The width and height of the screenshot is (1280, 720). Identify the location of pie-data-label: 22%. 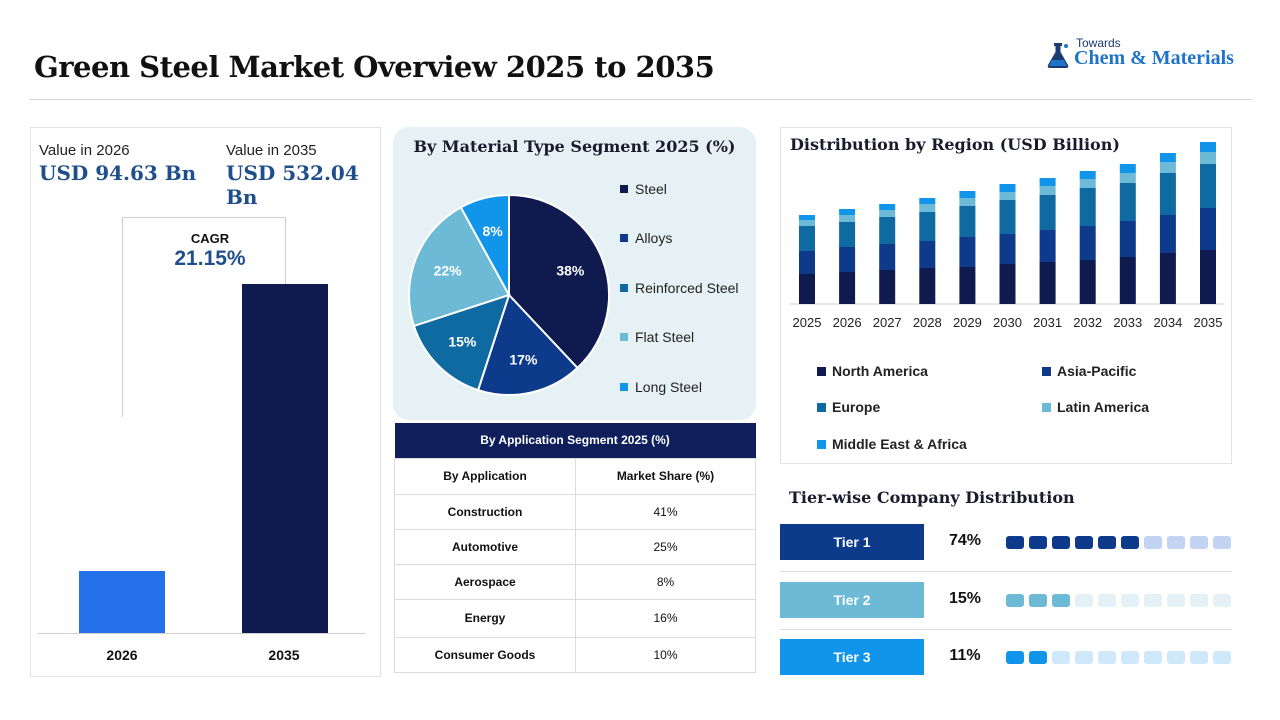
(448, 271).